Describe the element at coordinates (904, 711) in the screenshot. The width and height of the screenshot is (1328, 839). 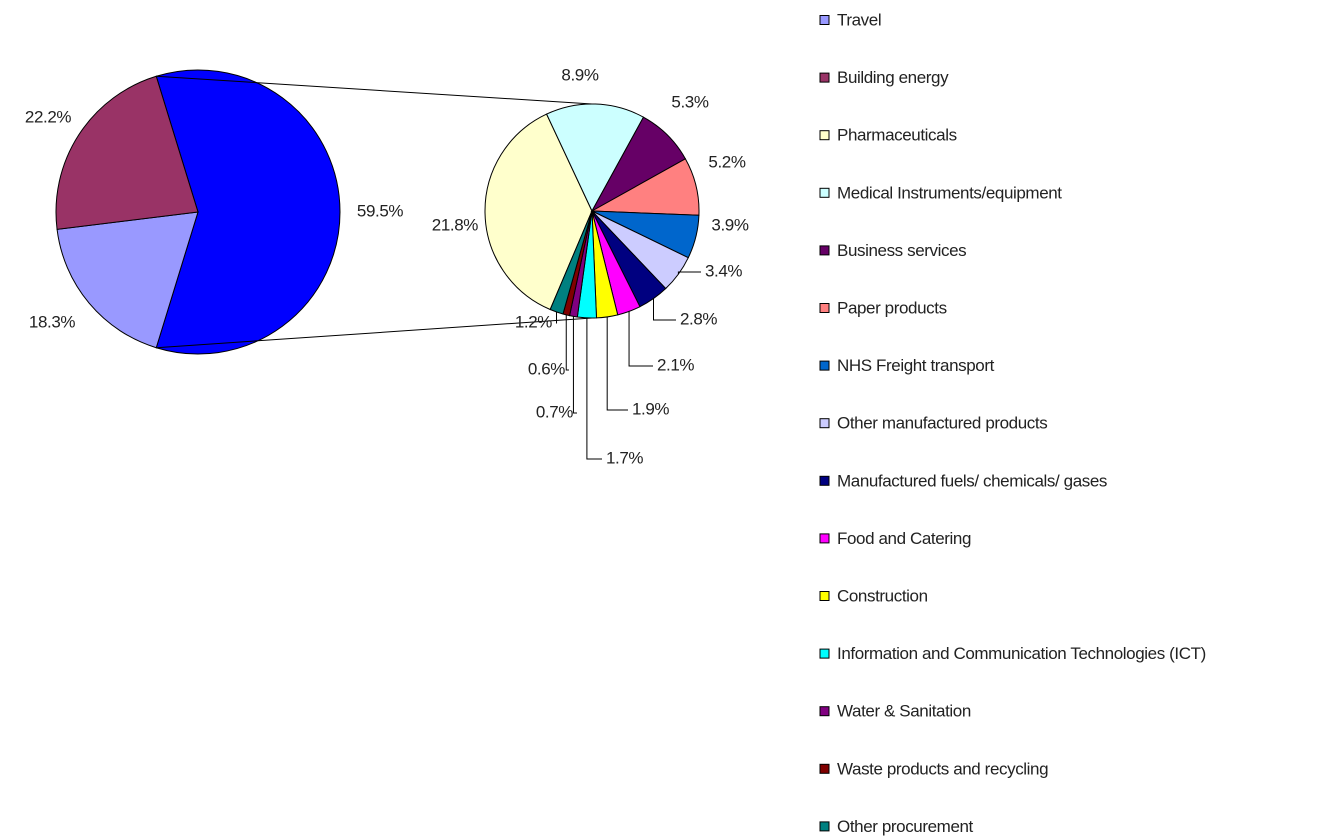
I see `legend-label: Water & Sanitation` at that location.